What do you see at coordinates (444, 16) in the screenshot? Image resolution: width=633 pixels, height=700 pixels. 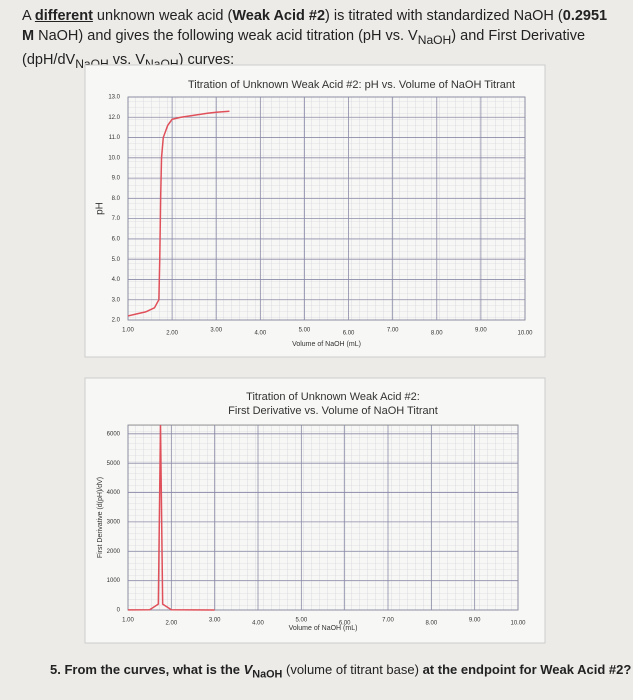 I see `intro-text: ) is titrated with standardized NaOH (` at bounding box center [444, 16].